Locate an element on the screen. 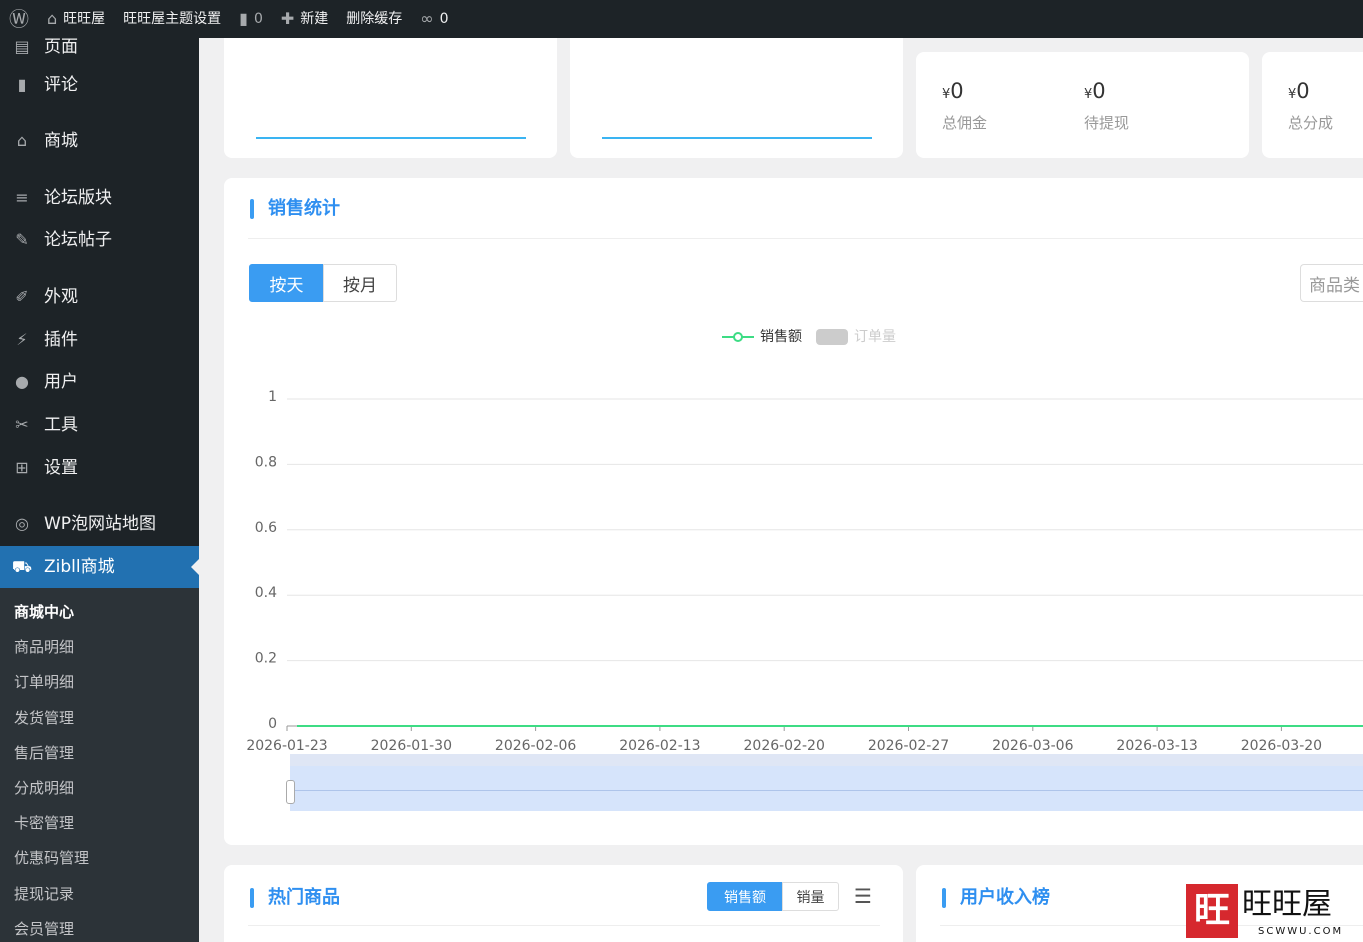  tab-by-month: 按月 is located at coordinates (360, 283).